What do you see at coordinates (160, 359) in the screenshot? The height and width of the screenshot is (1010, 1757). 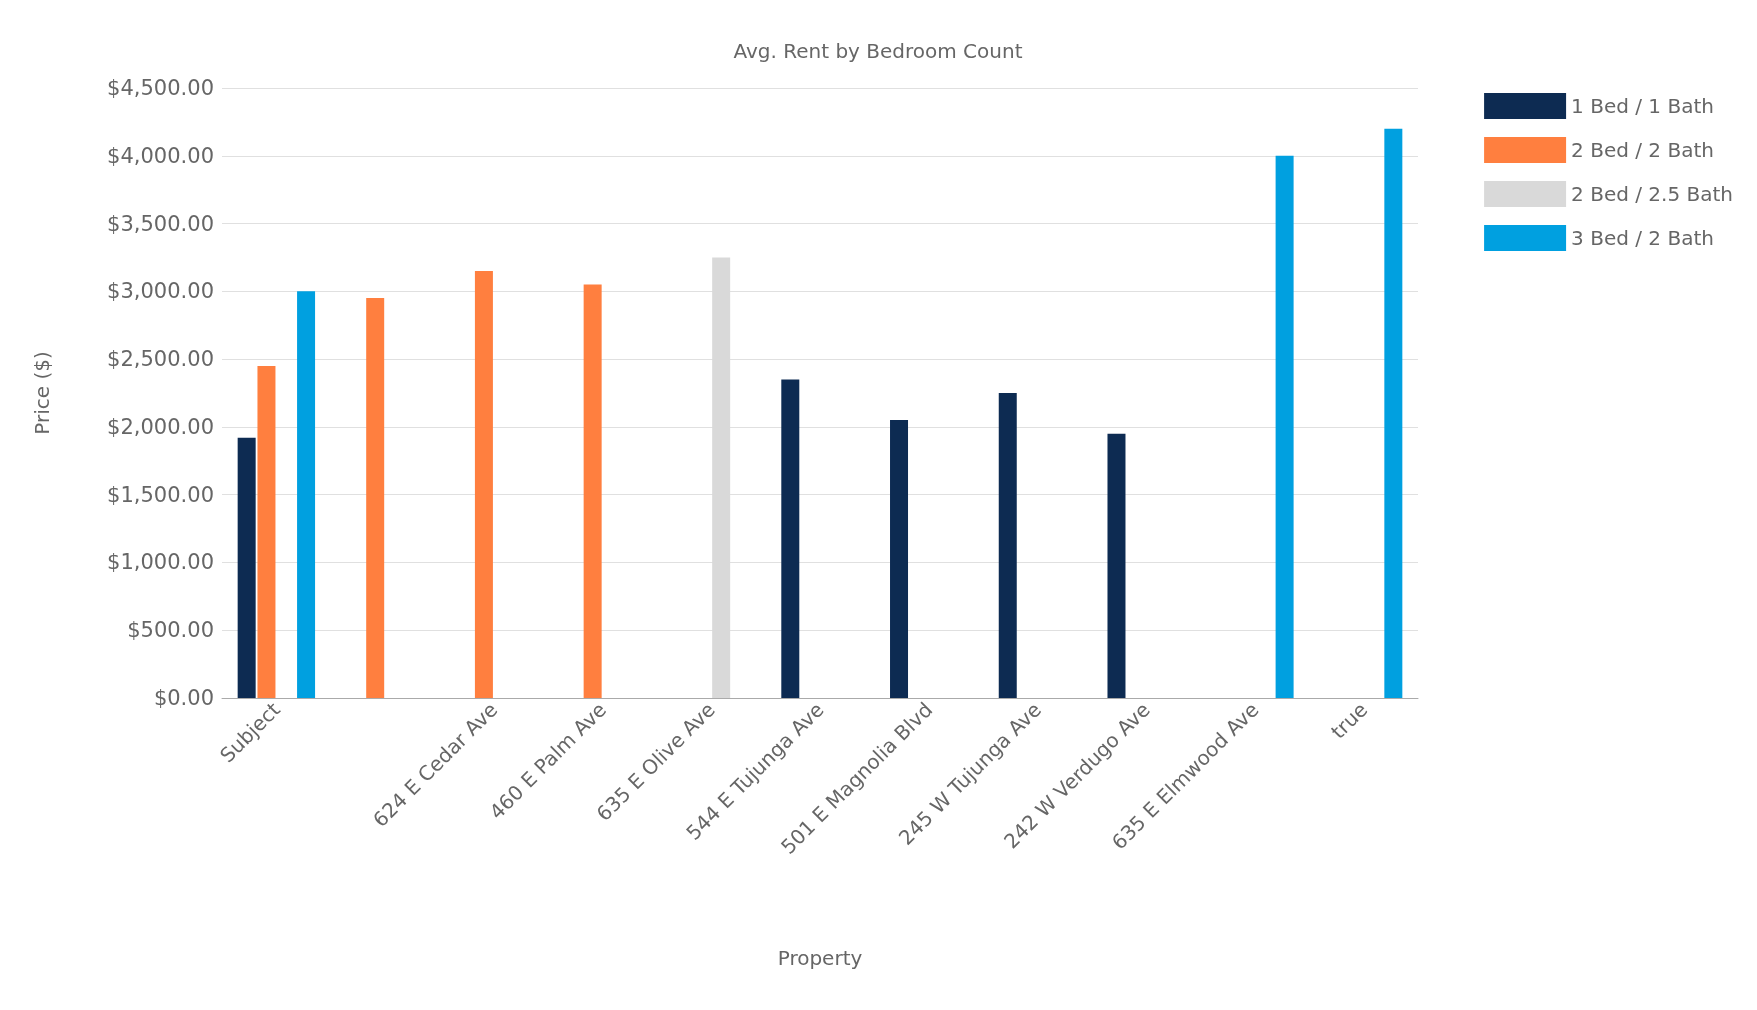 I see `y-tick-label: $2,500.00` at bounding box center [160, 359].